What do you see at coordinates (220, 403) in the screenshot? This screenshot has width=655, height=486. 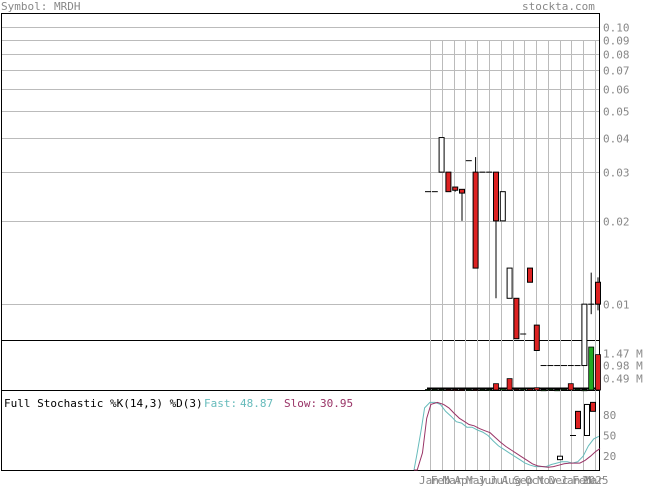 I see `fast-label: Fast:` at bounding box center [220, 403].